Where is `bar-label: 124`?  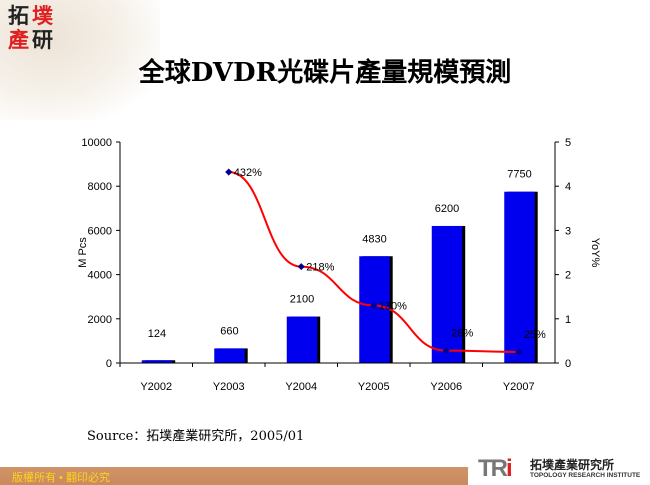 bar-label: 124 is located at coordinates (157, 334).